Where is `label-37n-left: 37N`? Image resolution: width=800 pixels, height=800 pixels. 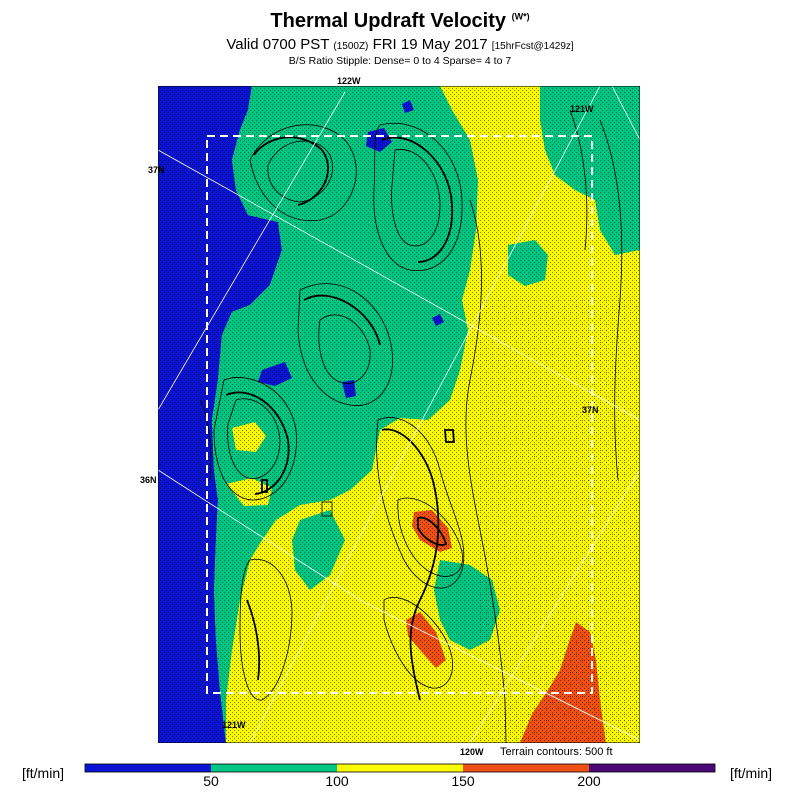 label-37n-left: 37N is located at coordinates (161, 170).